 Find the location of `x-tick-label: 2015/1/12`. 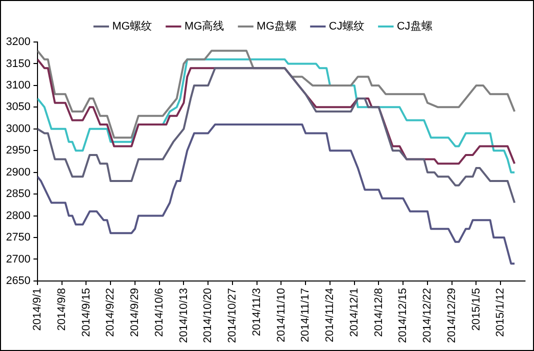

x-tick-label: 2015/1/12 is located at coordinates (500, 312).